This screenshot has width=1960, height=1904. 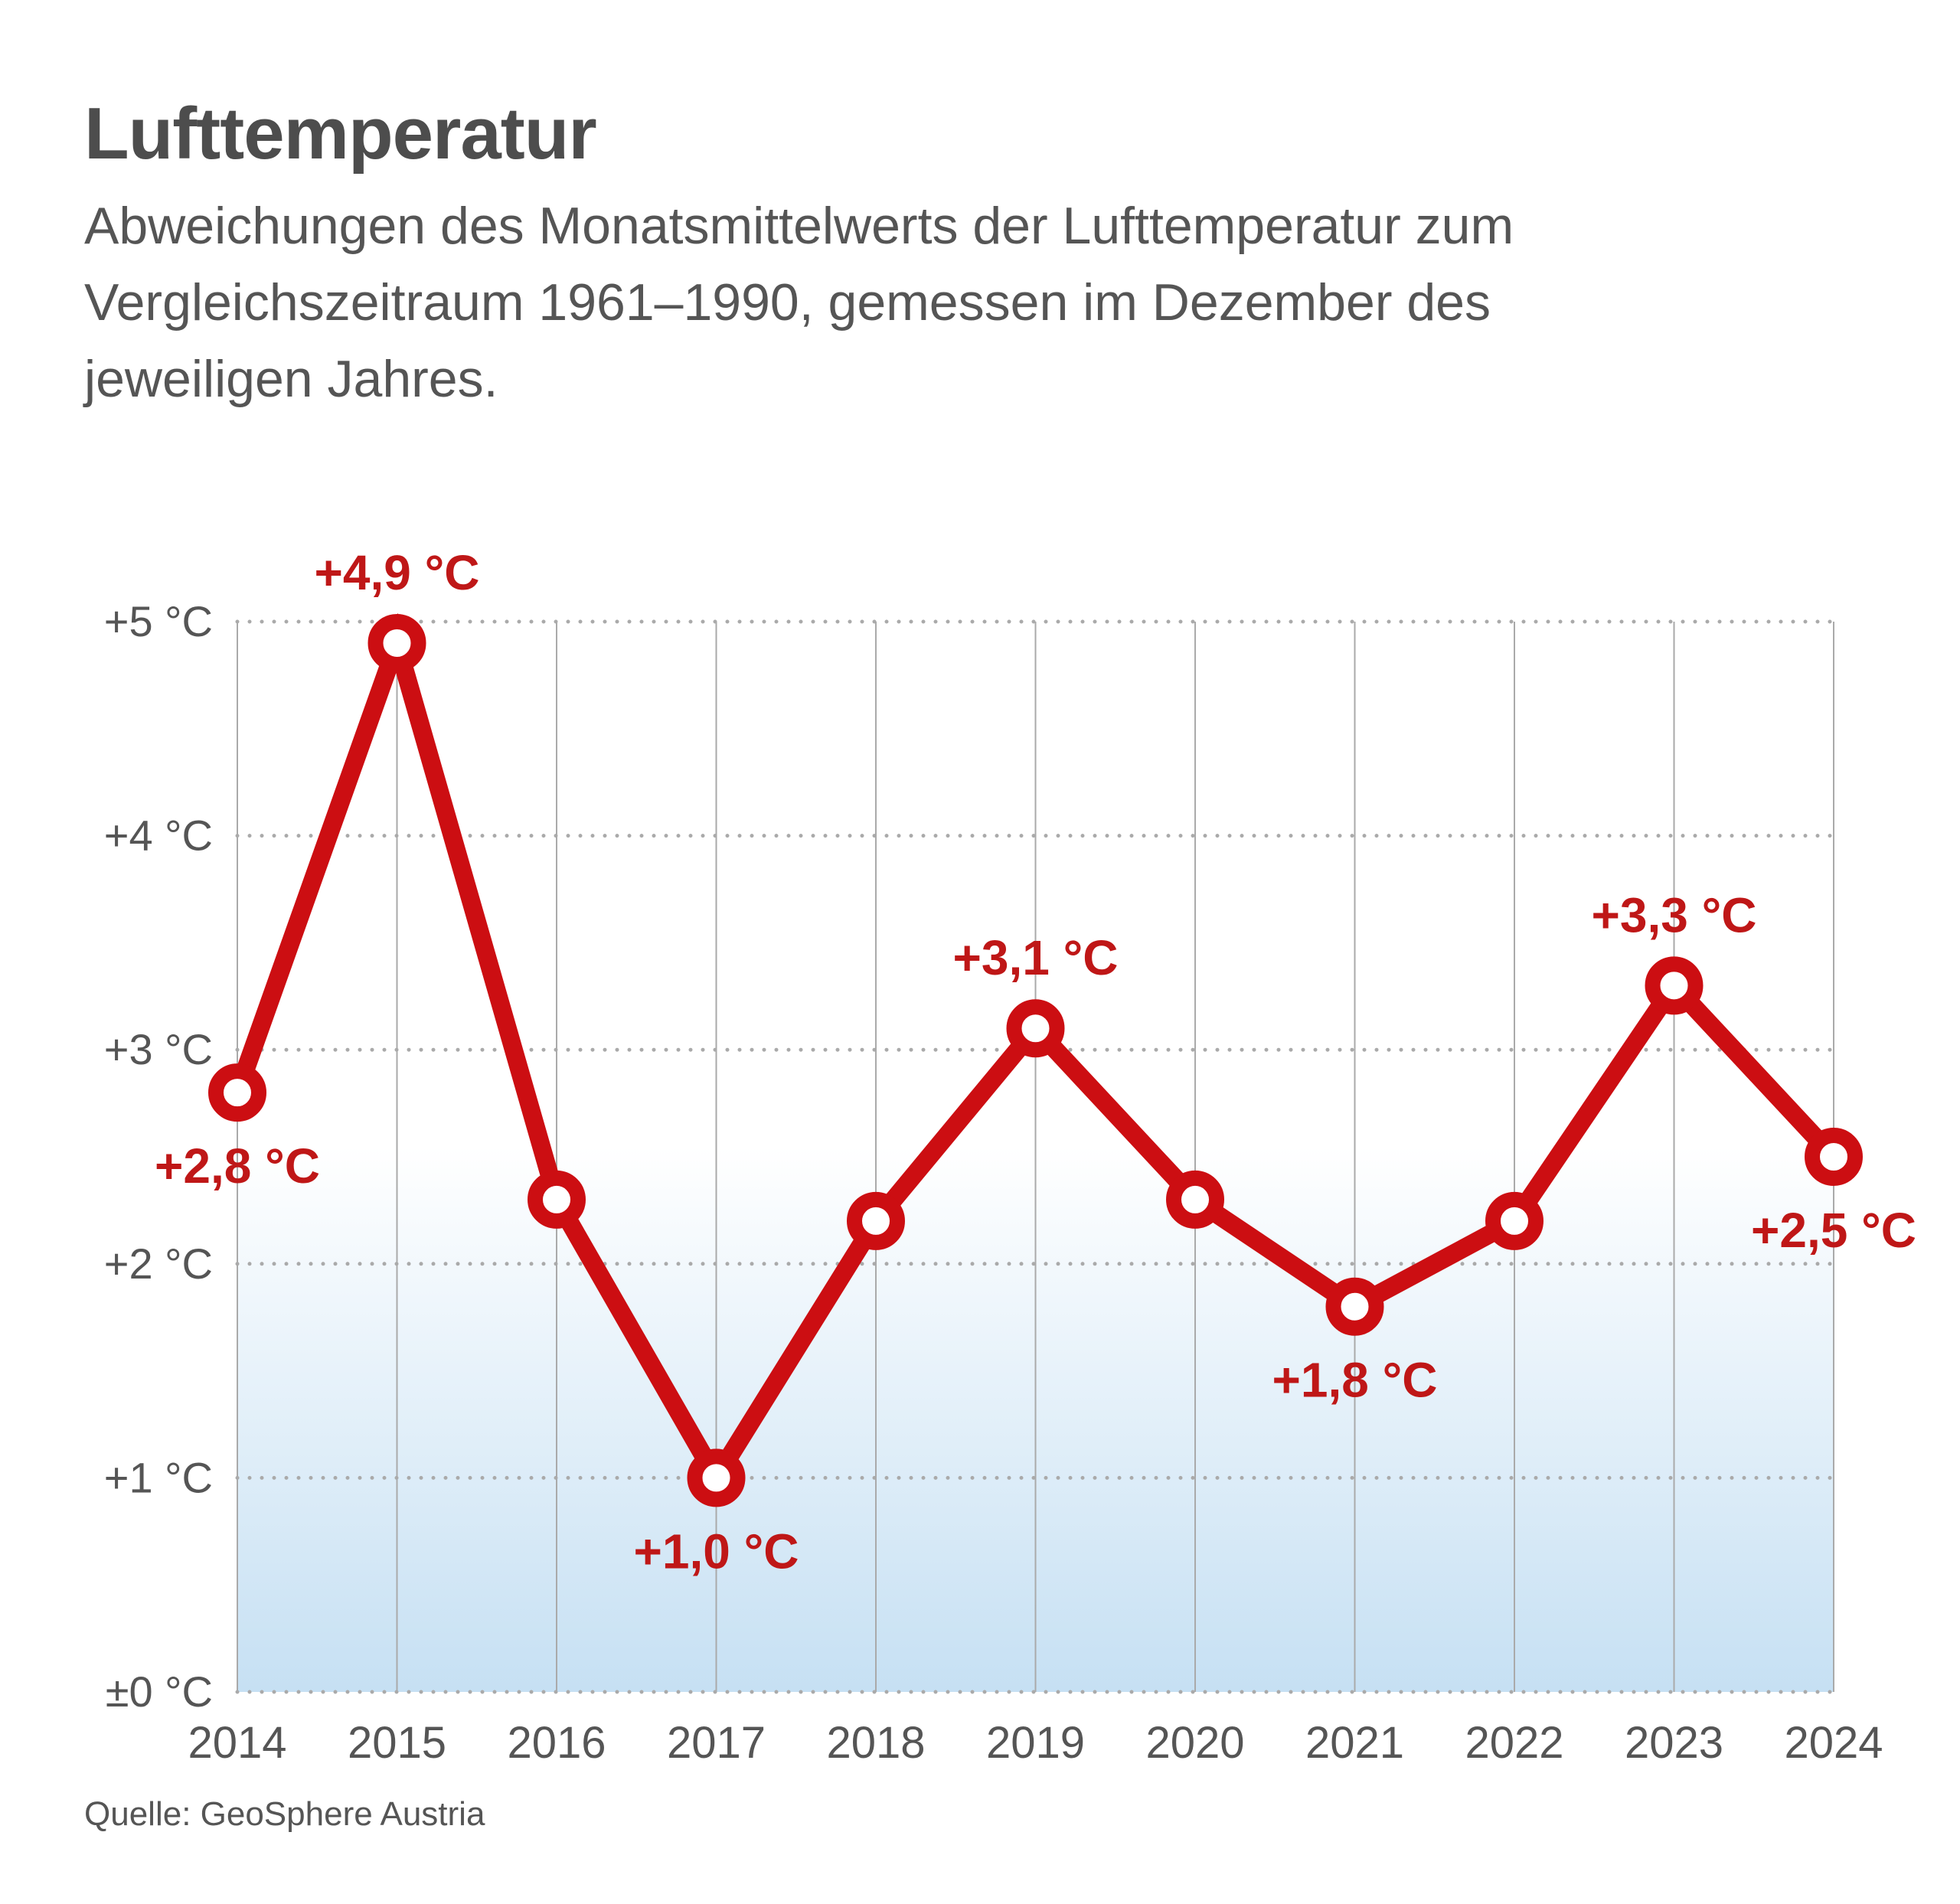 What do you see at coordinates (158, 1477) in the screenshot?
I see `y-tick-label: +1 °C` at bounding box center [158, 1477].